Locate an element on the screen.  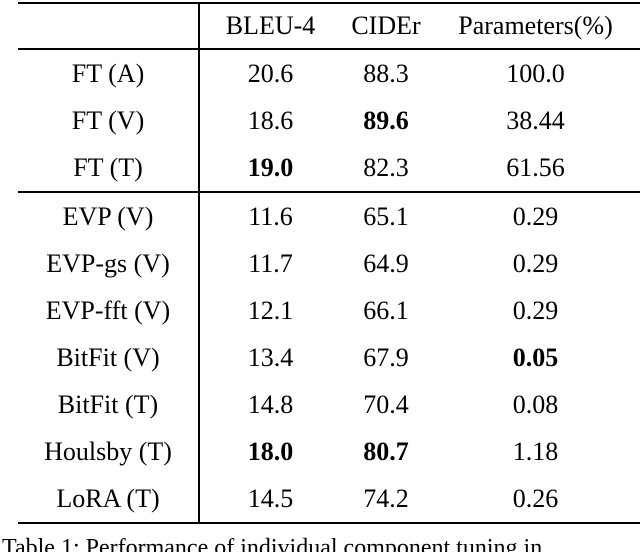
table-row: Houlsby (T) 18.0 80.7 1.18 is located at coordinates (329, 451).